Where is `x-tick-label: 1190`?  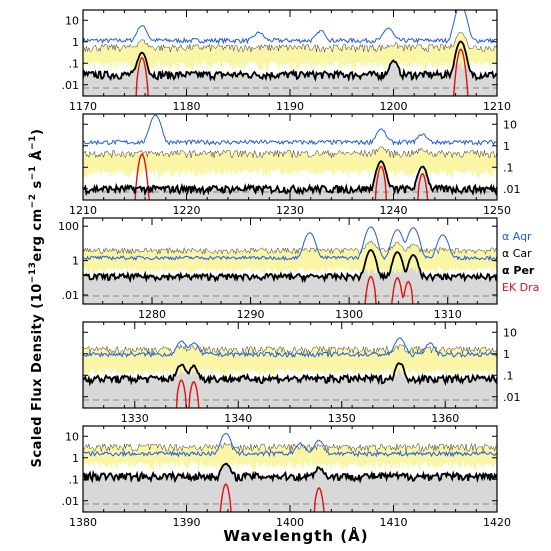
x-tick-label: 1190 is located at coordinates (290, 106).